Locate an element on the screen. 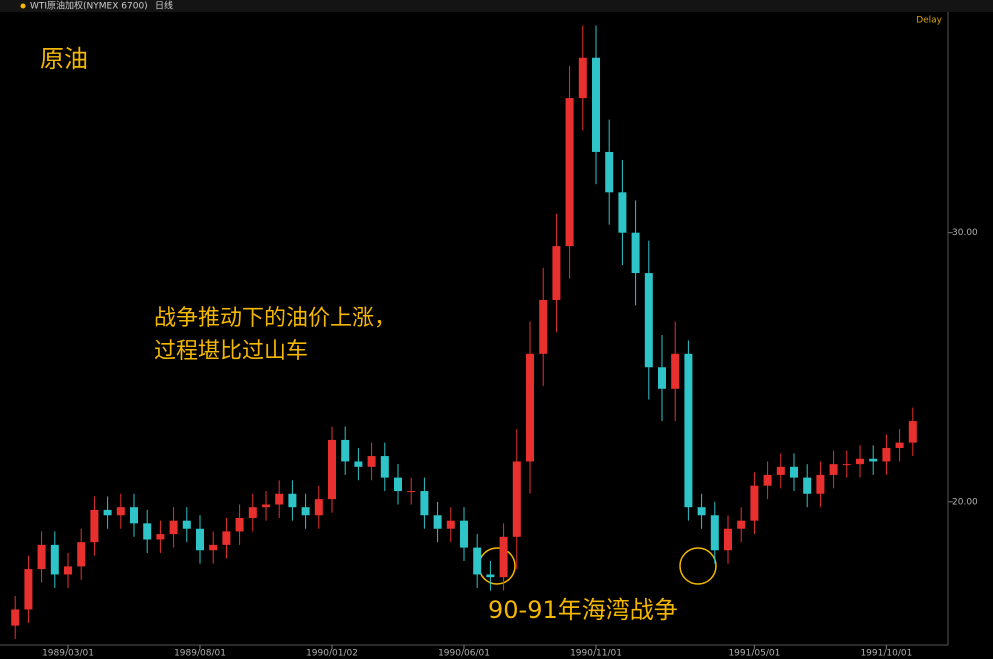 The height and width of the screenshot is (659, 993). status-dot is located at coordinates (23, 6).